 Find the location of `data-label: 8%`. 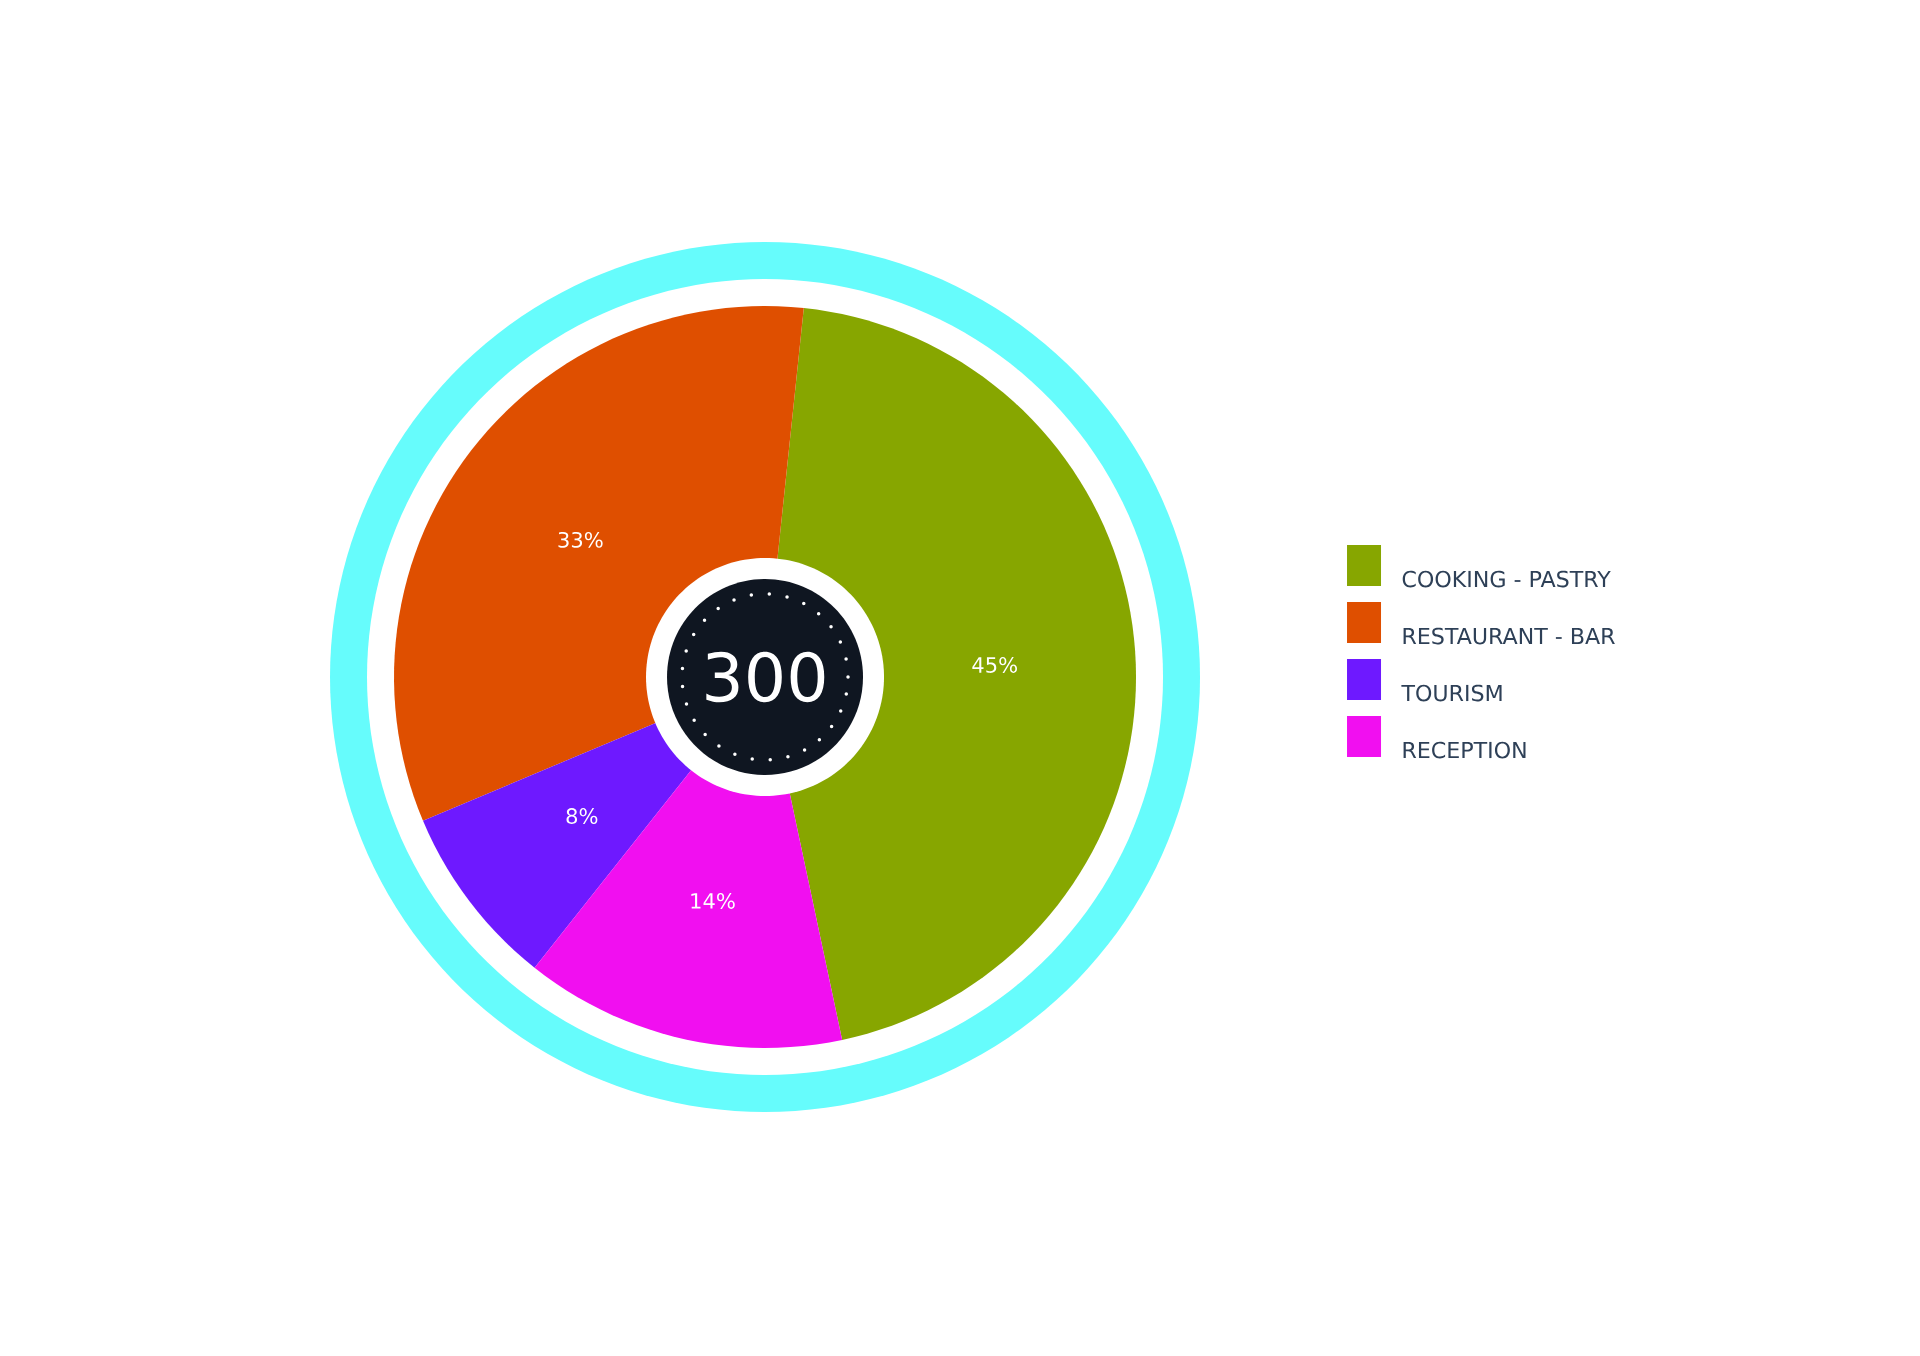

data-label: 8% is located at coordinates (582, 816).